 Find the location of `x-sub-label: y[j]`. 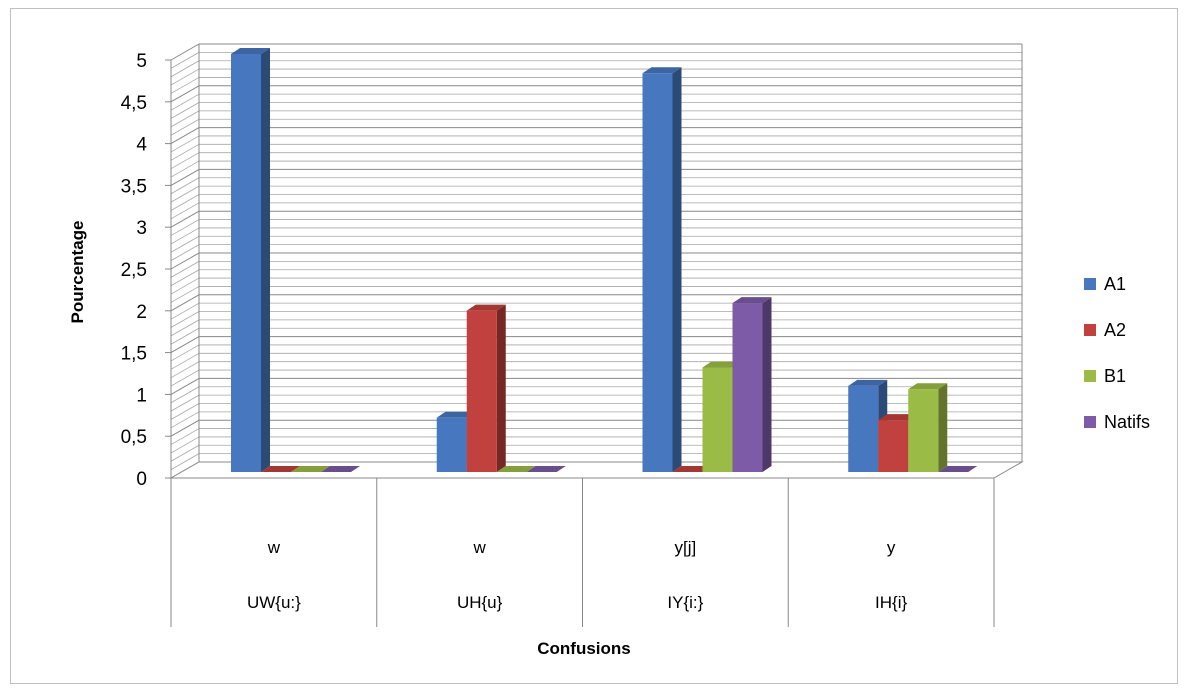

x-sub-label: y[j] is located at coordinates (686, 547).